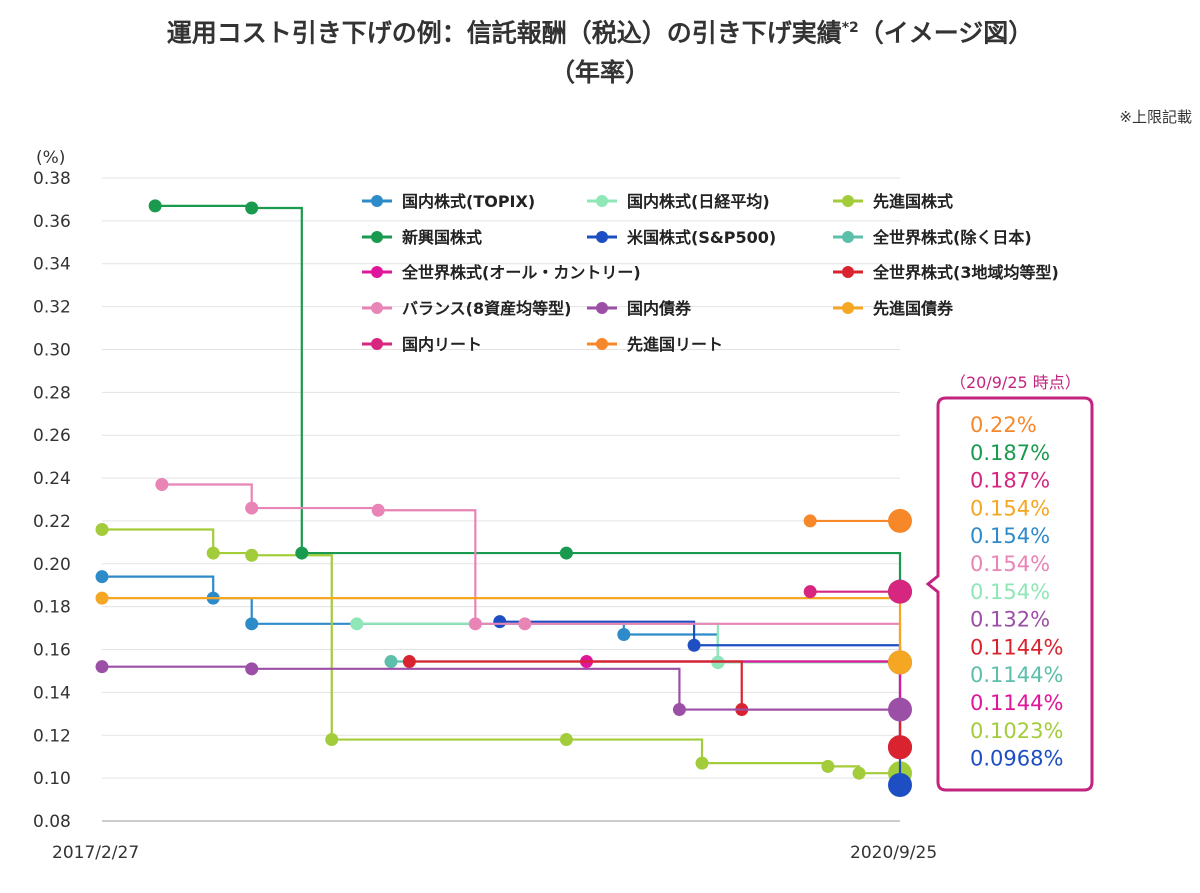 This screenshot has height=893, width=1200. Describe the element at coordinates (850, 28) in the screenshot. I see `chart-title-footnote-mark: *2` at that location.